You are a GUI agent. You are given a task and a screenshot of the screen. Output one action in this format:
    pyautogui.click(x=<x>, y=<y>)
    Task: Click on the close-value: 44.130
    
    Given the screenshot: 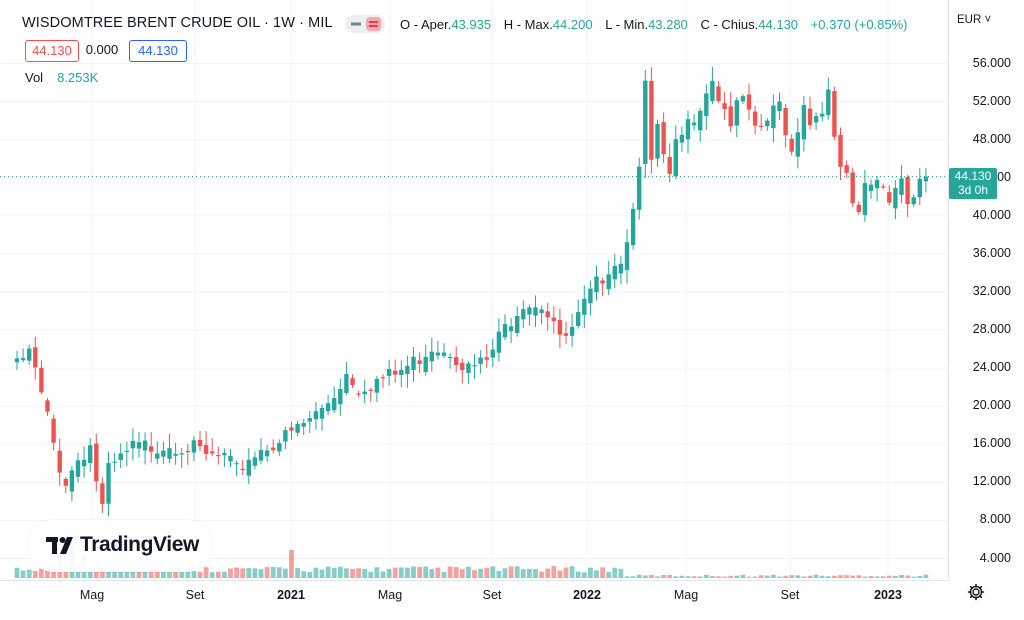 What is the action you would take?
    pyautogui.click(x=778, y=24)
    